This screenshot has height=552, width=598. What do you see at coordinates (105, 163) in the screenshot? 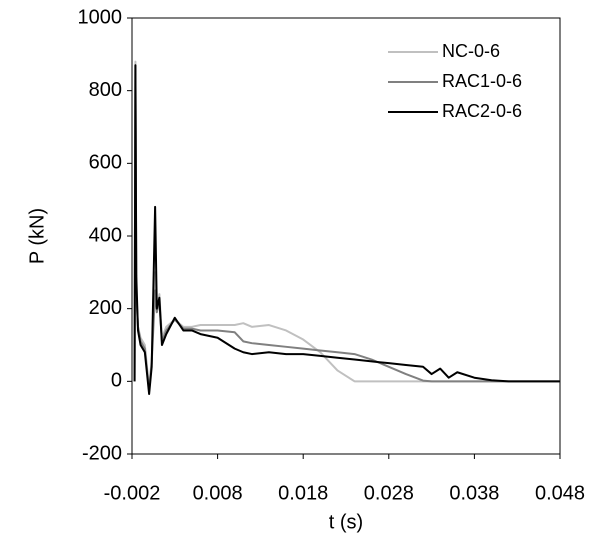
I see `y-tick-label: 600` at bounding box center [105, 163].